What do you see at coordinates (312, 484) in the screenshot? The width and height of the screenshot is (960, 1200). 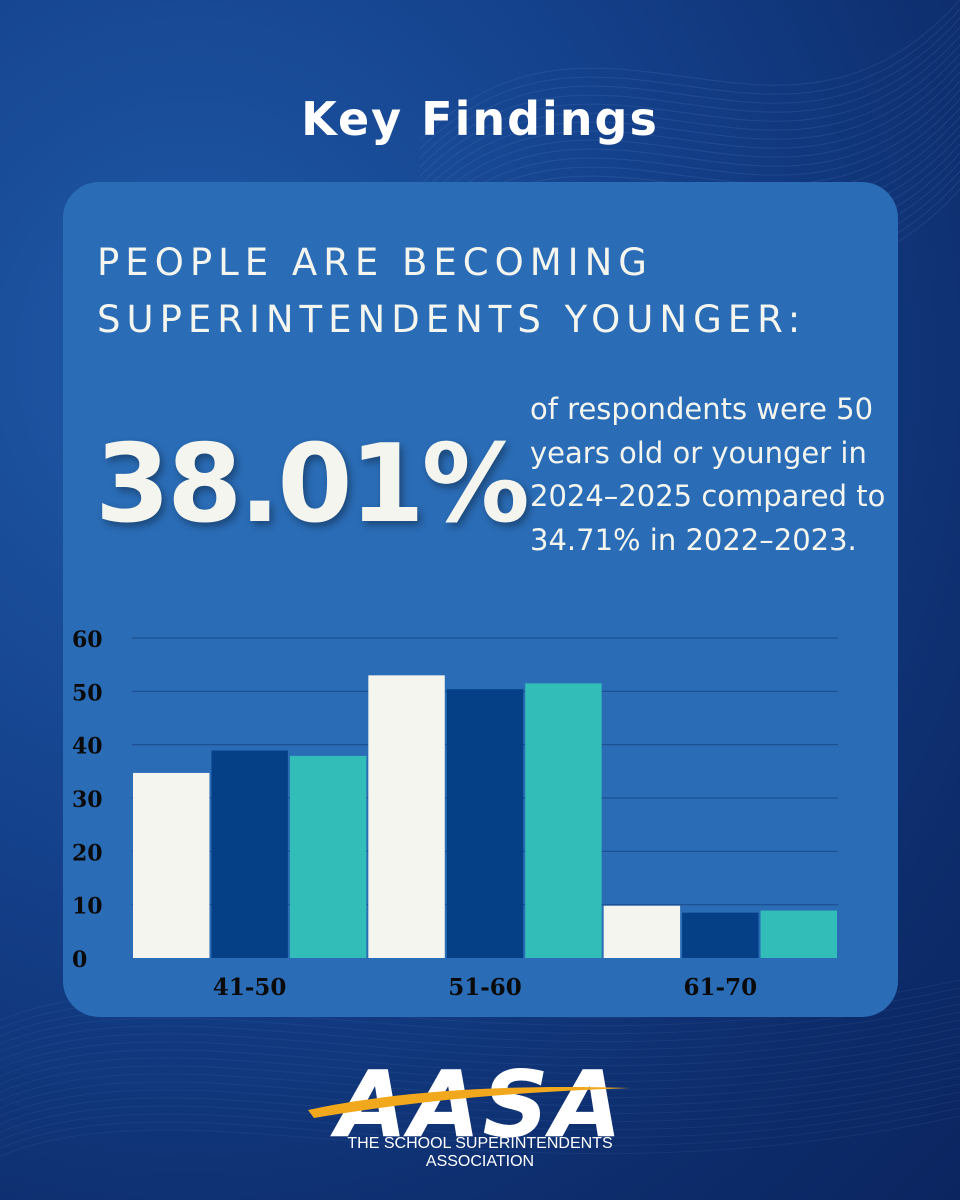 I see `big-stat-value: 38.01%` at bounding box center [312, 484].